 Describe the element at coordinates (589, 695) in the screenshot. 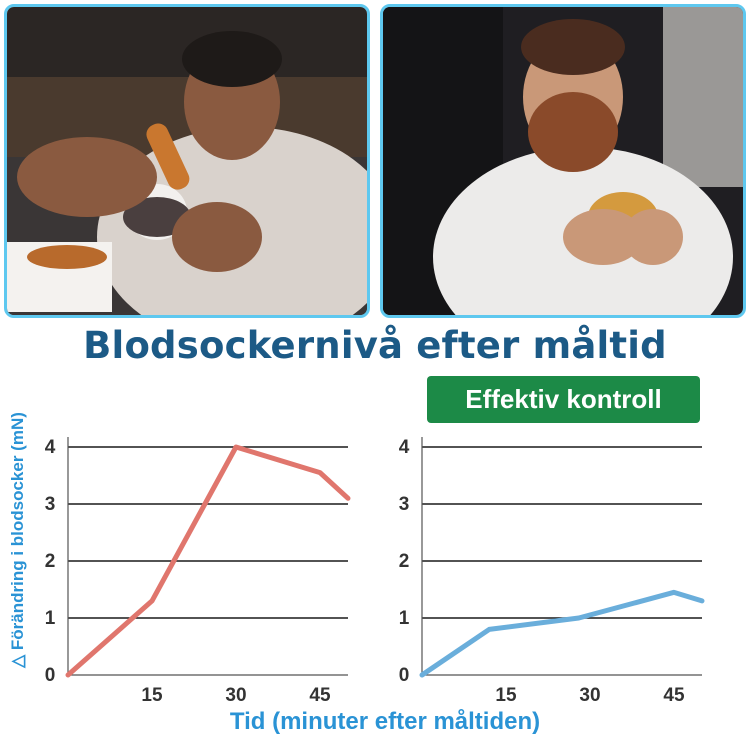

I see `x-tick-label-right-30: 30` at that location.